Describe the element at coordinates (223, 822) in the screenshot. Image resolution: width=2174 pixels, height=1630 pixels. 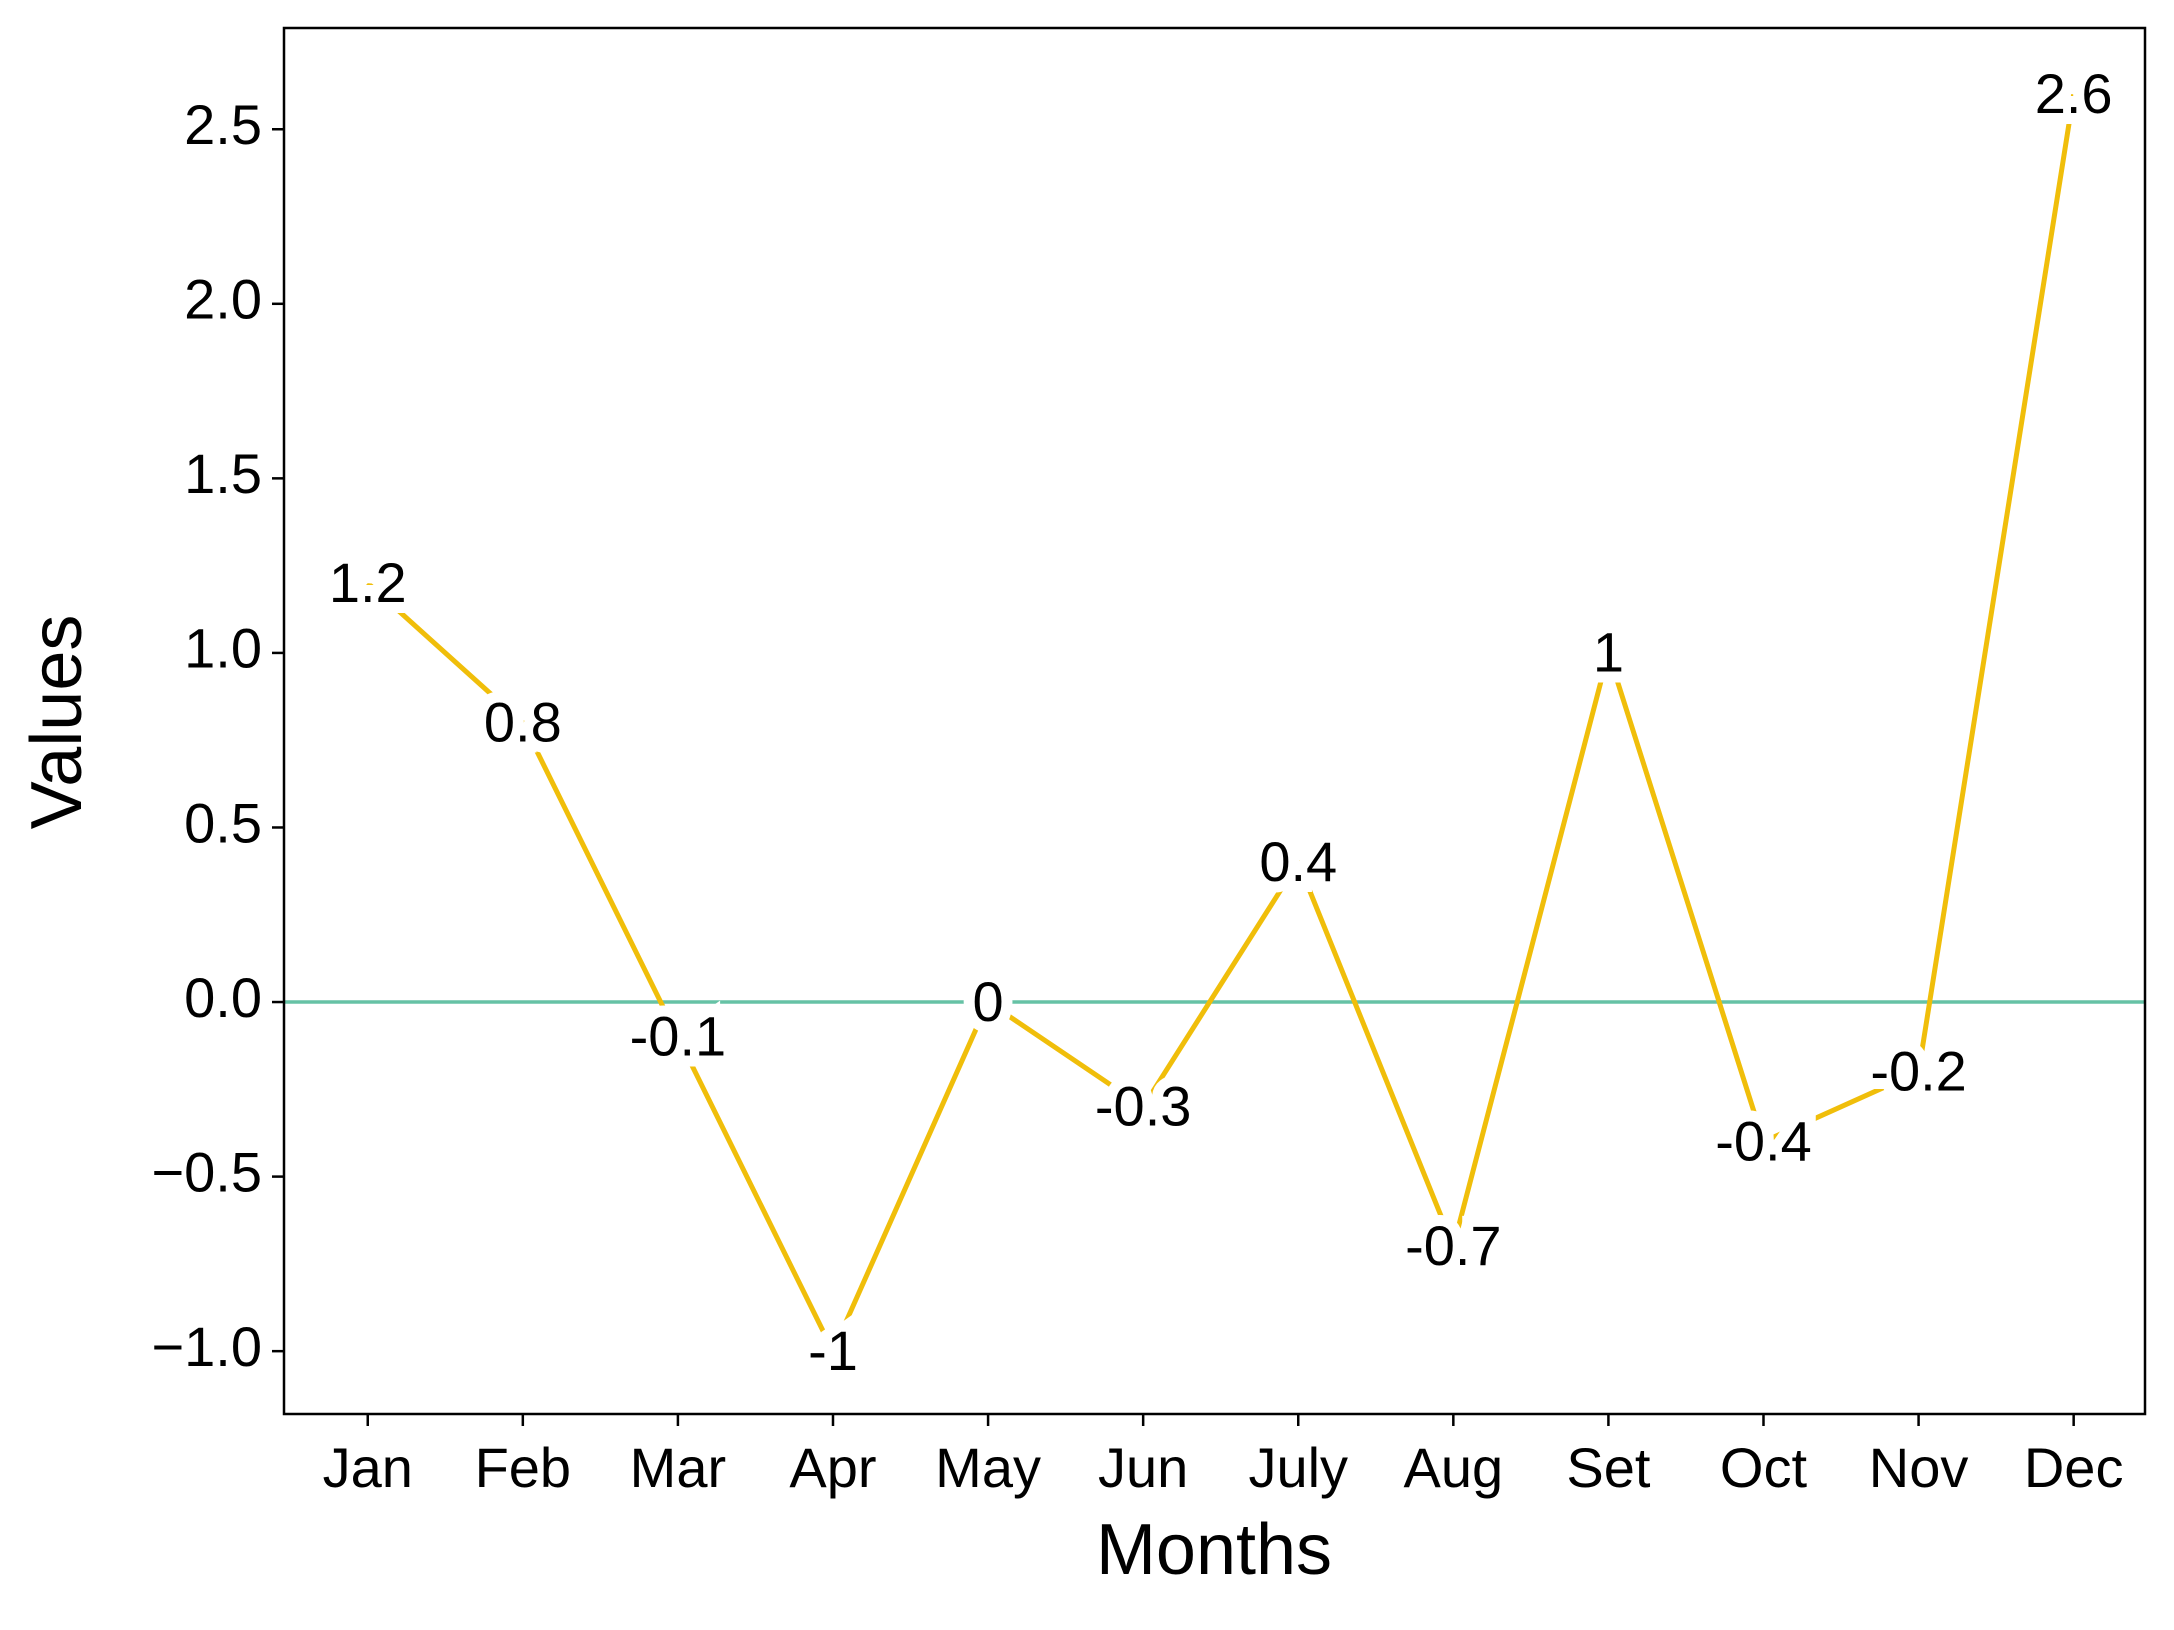
I see `y-tick-label: 0.5` at that location.